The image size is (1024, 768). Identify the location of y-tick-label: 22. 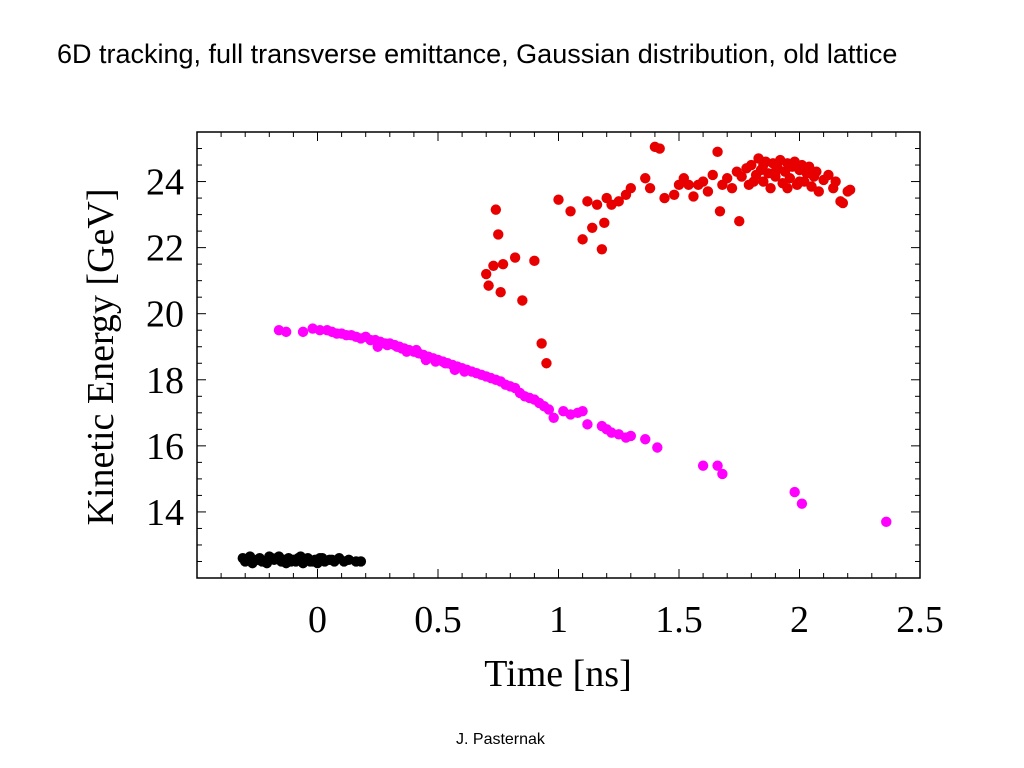
(165, 249).